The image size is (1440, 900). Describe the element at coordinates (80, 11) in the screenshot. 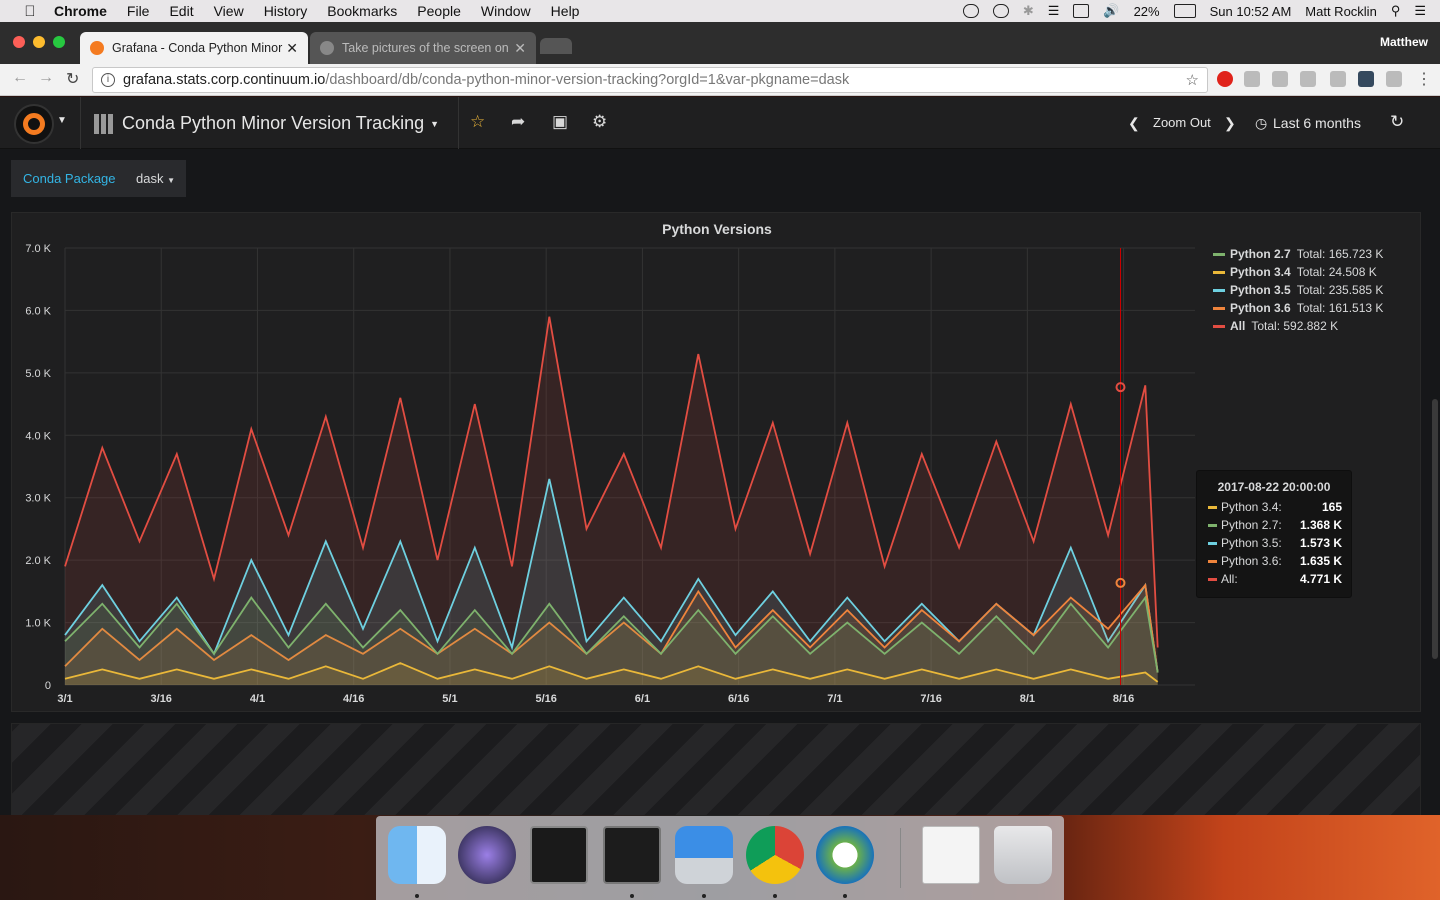

I see `menu-app: Chrome` at that location.